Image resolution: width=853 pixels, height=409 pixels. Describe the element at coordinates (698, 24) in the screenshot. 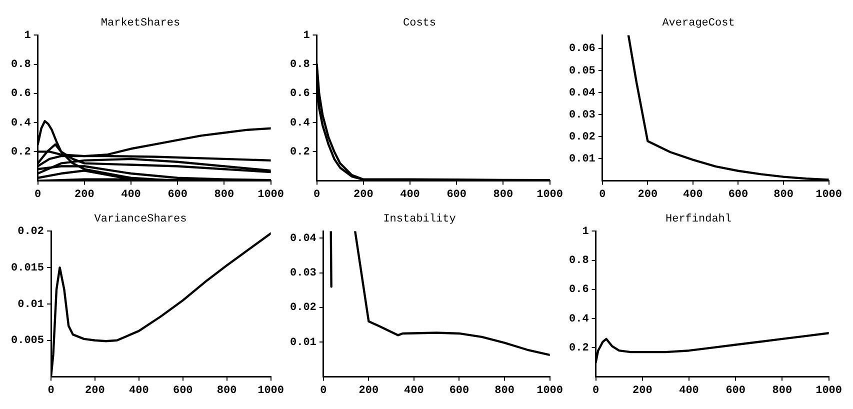

I see `chart-title: AverageCost` at that location.